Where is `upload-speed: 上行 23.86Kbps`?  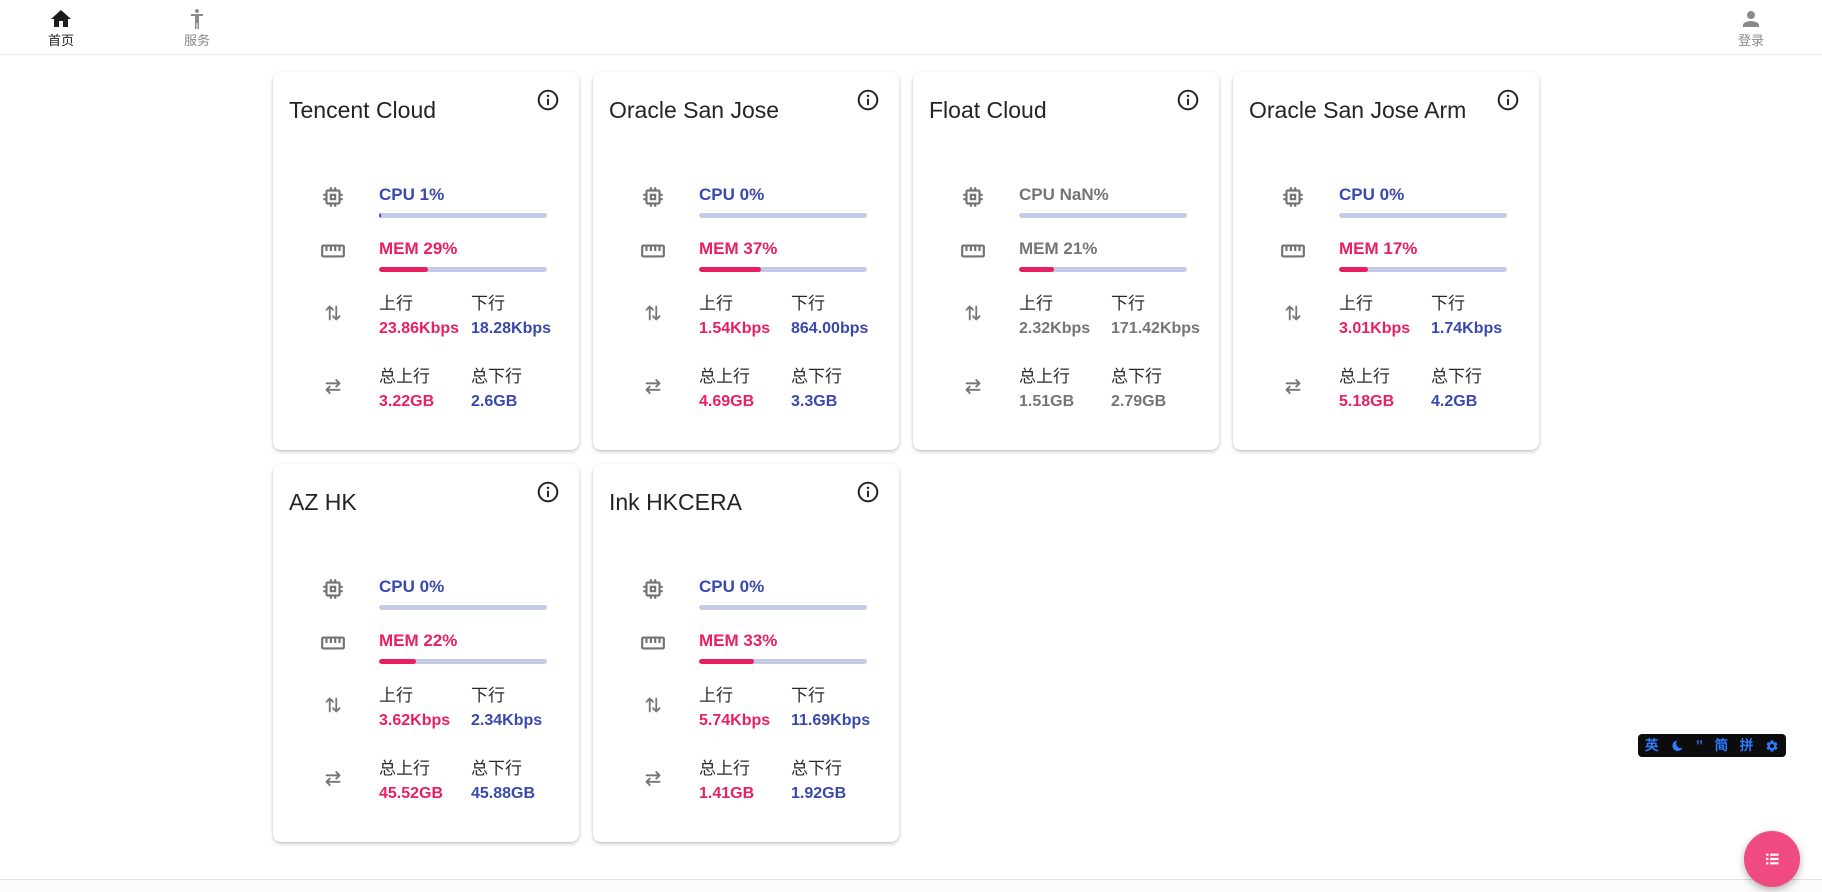
upload-speed: 上行 23.86Kbps is located at coordinates (425, 316).